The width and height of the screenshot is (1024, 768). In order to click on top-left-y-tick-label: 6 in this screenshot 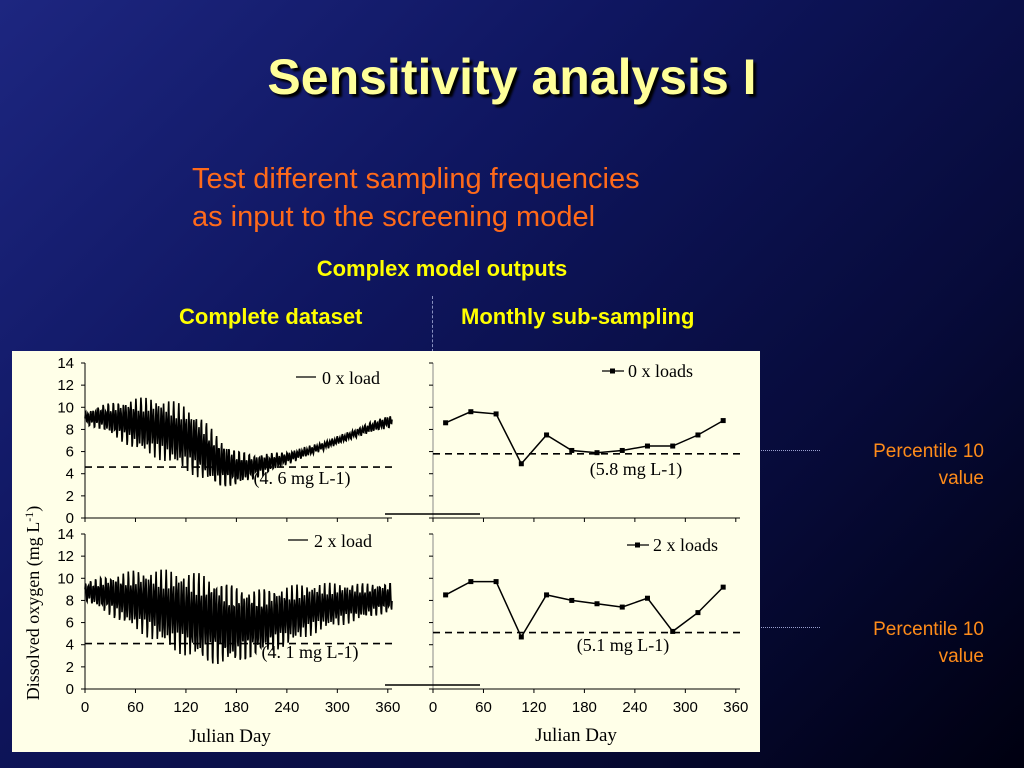, I will do `click(70, 452)`.